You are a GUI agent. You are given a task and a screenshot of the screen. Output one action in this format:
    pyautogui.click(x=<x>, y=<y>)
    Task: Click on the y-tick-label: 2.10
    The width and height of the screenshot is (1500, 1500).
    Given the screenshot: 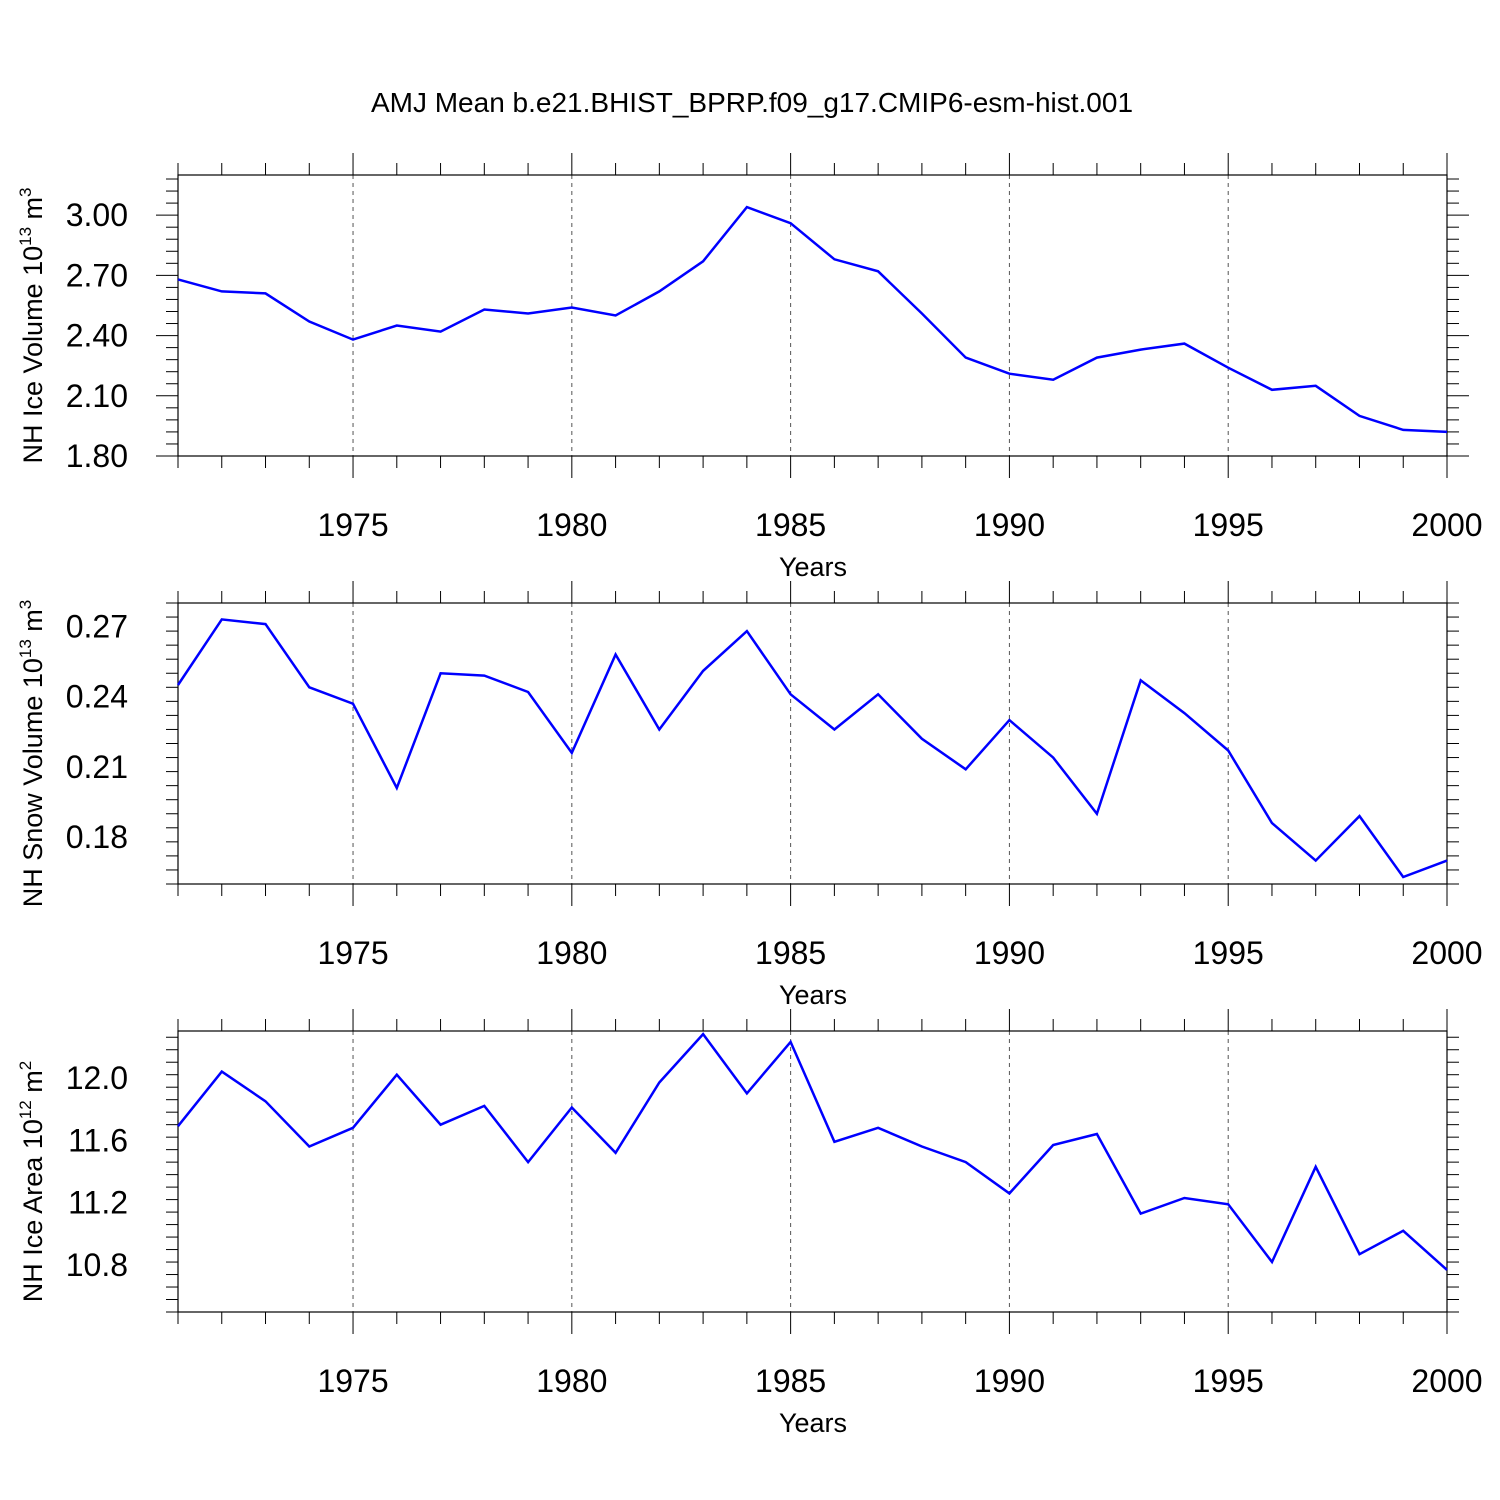 What is the action you would take?
    pyautogui.click(x=97, y=396)
    